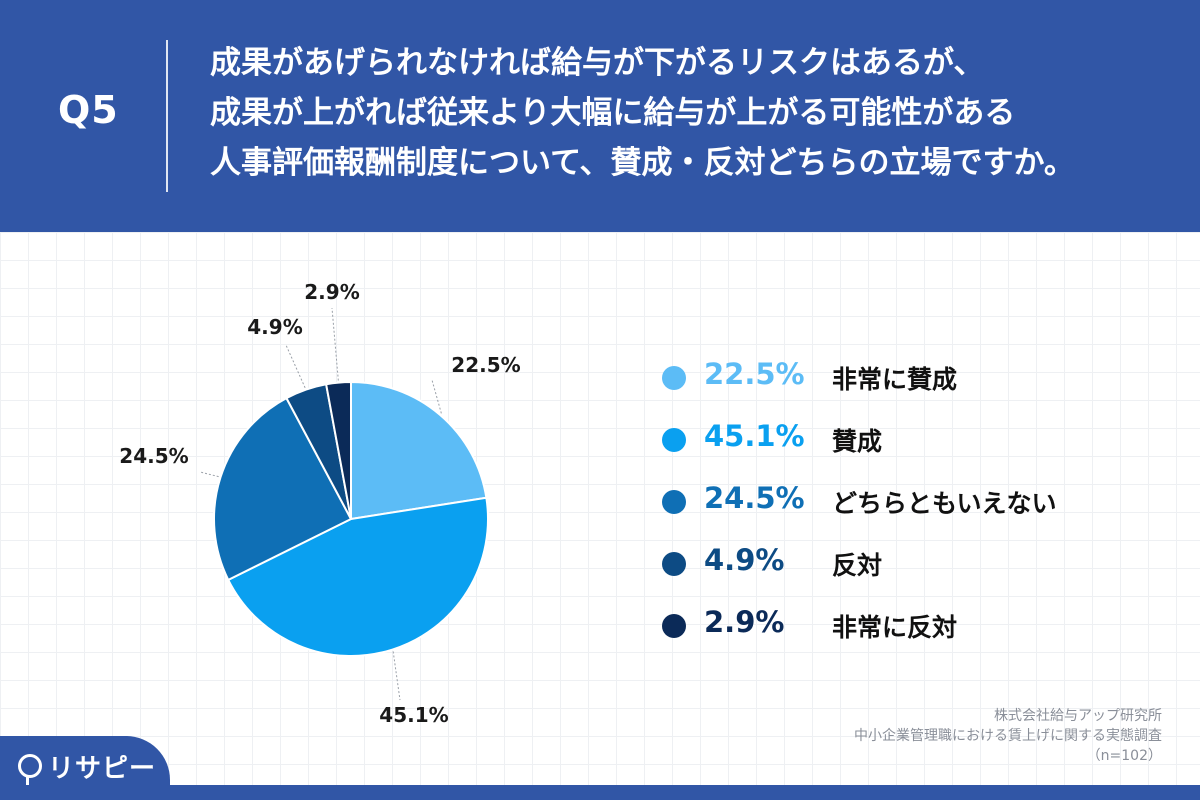  Describe the element at coordinates (744, 560) in the screenshot. I see `legend-percent: 4.9%` at that location.